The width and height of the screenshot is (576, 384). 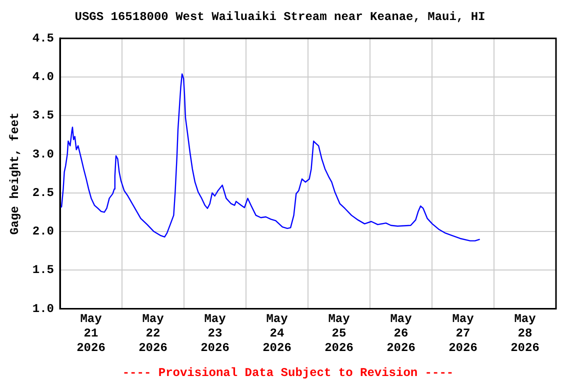 I want to click on text: ---- Provisional Data Subject to Revision ----, so click(x=288, y=373).